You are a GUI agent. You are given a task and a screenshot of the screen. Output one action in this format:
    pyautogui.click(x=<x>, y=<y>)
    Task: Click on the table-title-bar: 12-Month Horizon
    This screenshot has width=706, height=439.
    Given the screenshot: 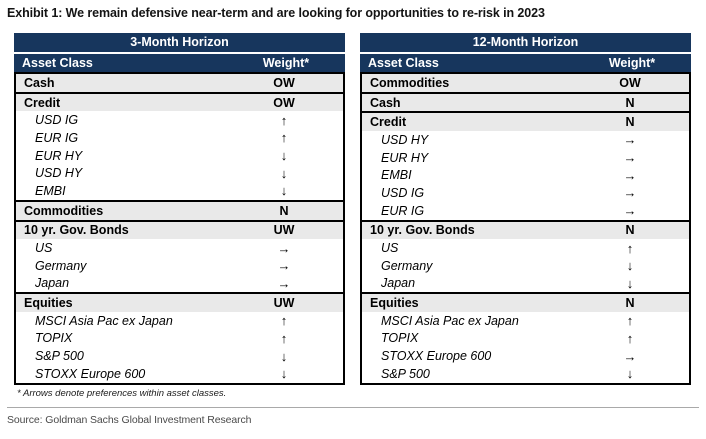 What is the action you would take?
    pyautogui.click(x=525, y=42)
    